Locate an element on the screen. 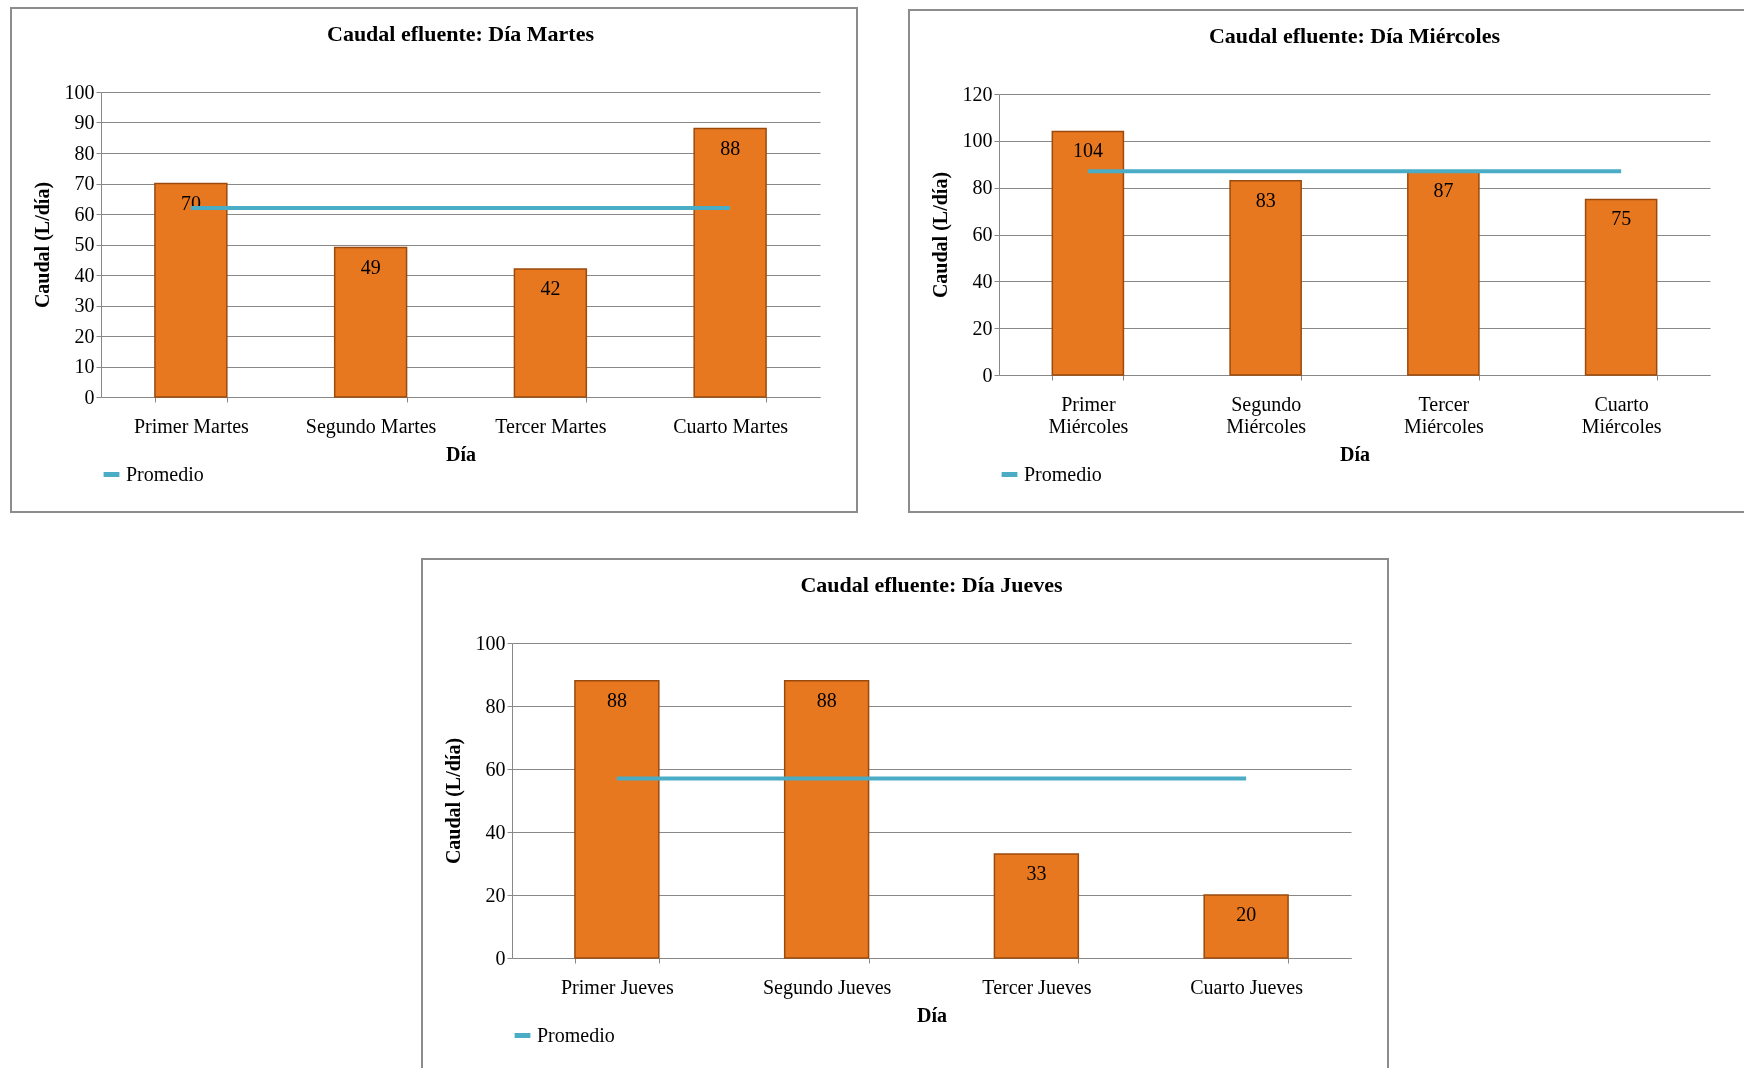 The width and height of the screenshot is (1744, 1068). y-tick-label: 90 is located at coordinates (84, 122).